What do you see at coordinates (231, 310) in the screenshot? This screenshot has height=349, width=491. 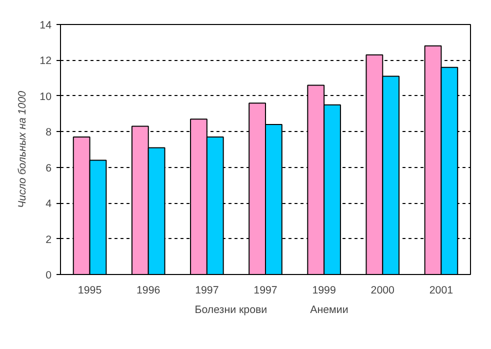 I see `text: Болезни крови` at bounding box center [231, 310].